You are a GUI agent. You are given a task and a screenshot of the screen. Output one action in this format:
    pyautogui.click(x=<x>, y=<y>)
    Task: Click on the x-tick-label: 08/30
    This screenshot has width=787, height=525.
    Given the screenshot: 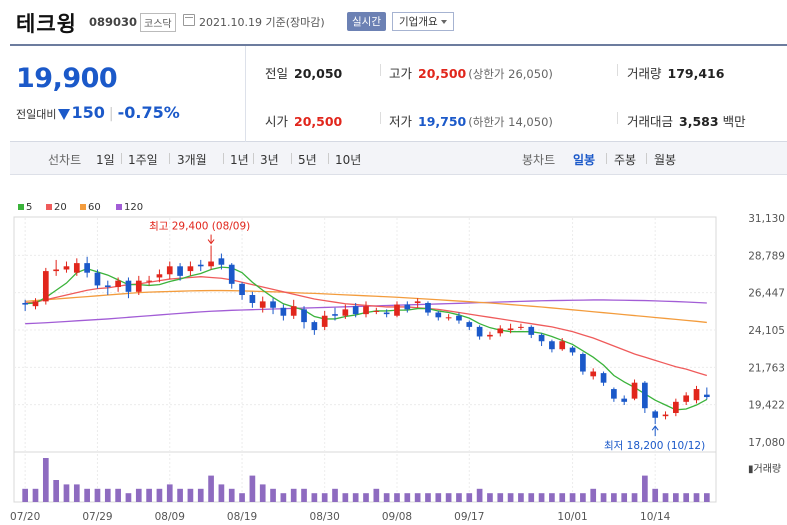 What is the action you would take?
    pyautogui.click(x=325, y=517)
    